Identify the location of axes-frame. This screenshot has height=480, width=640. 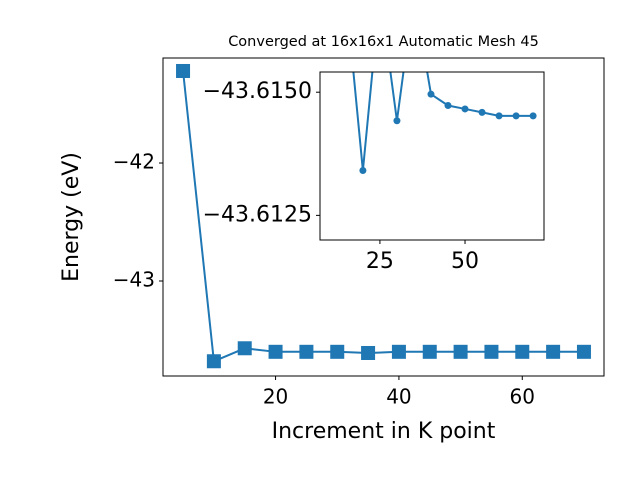
(432, 156).